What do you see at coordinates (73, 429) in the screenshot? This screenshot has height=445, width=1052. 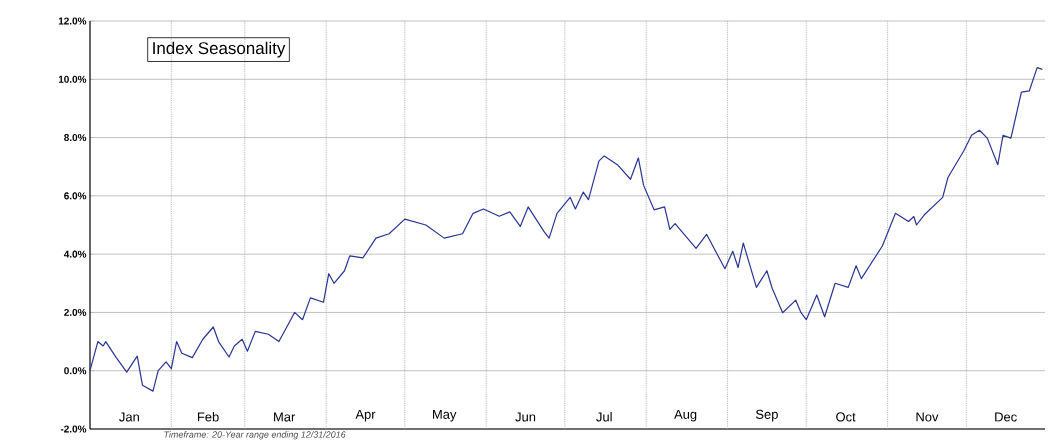 I see `y-tick-label: -2.0%` at bounding box center [73, 429].